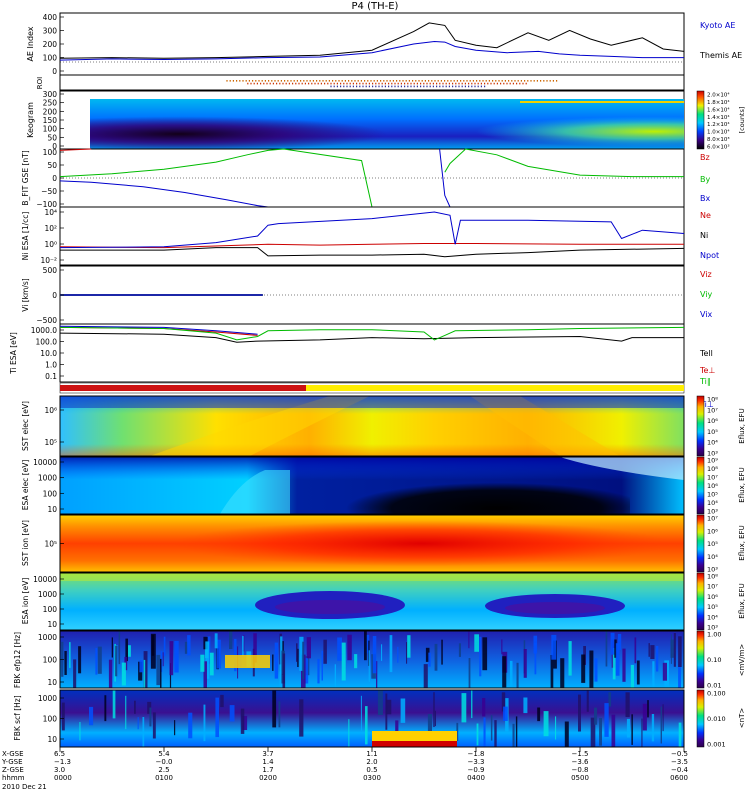 The image size is (750, 804). What do you see at coordinates (17, 660) in the screenshot?
I see `fbk-e-ylabel: FBK efp12 [Hz]` at bounding box center [17, 660].